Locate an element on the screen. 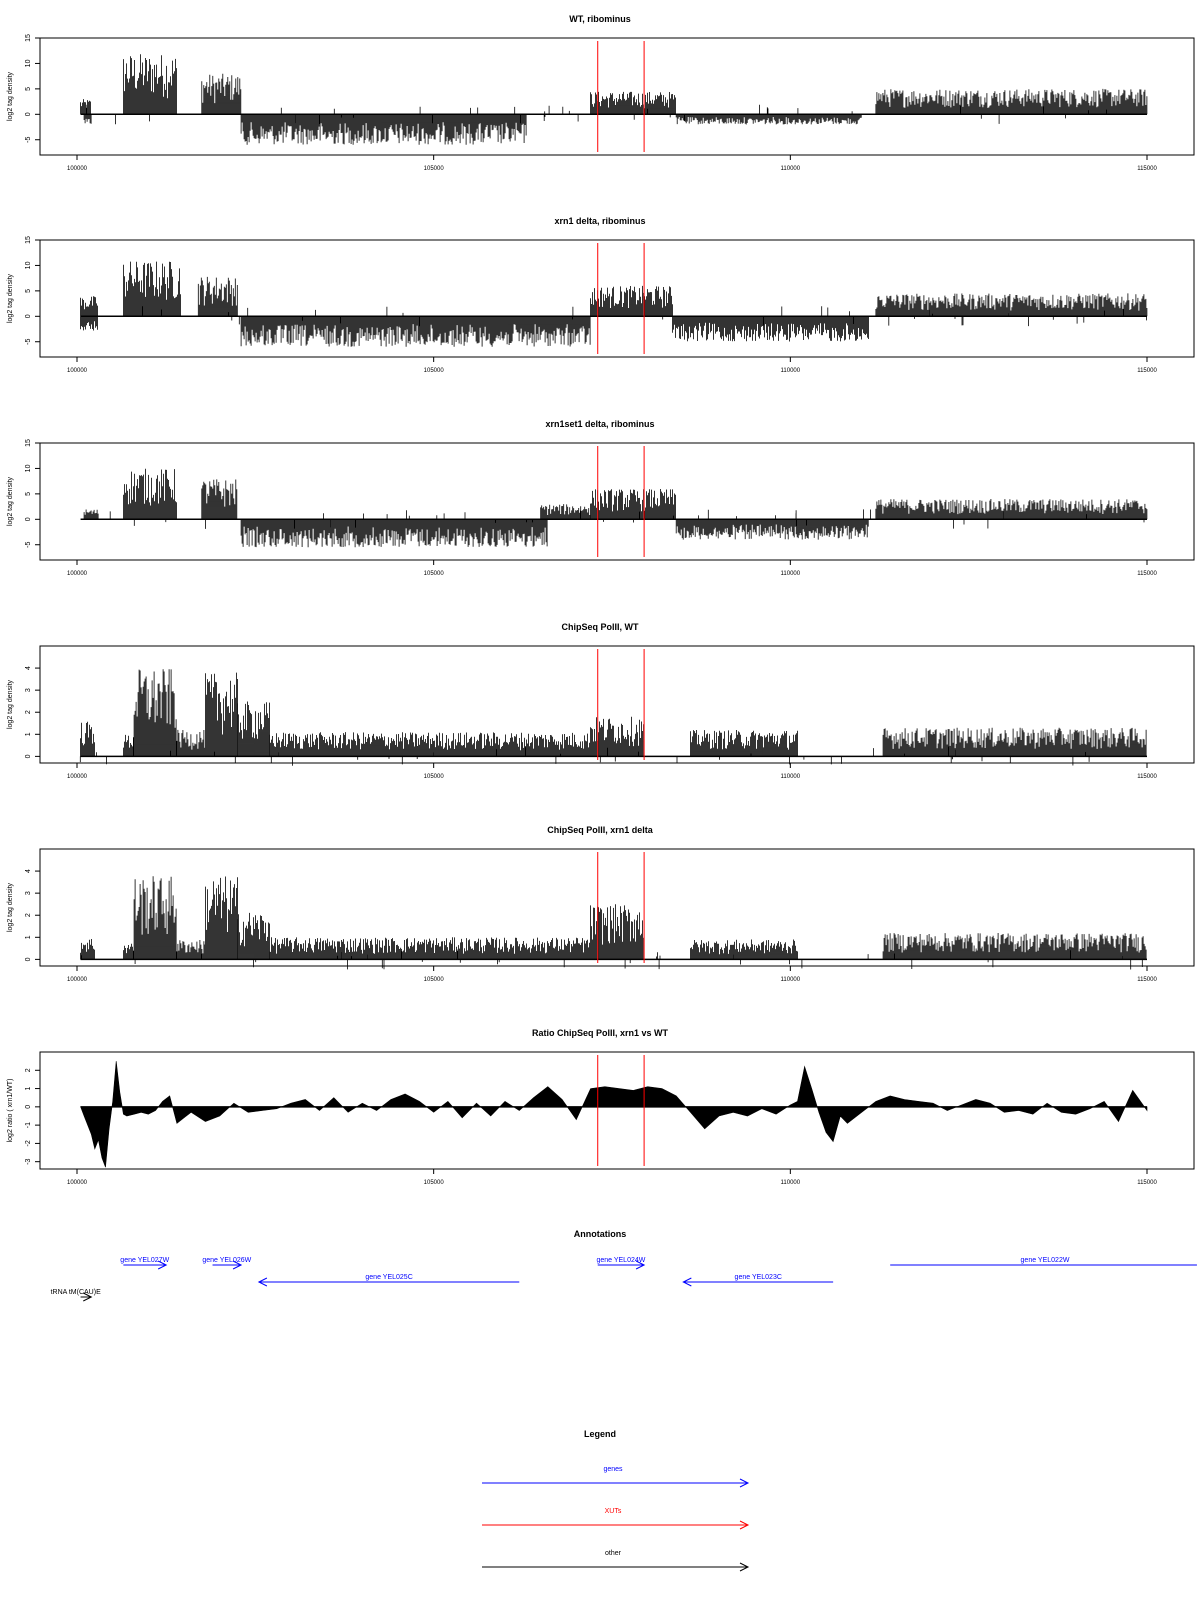 The width and height of the screenshot is (1200, 1600). annotation-feature: gene YEL022W is located at coordinates (1043, 1261).